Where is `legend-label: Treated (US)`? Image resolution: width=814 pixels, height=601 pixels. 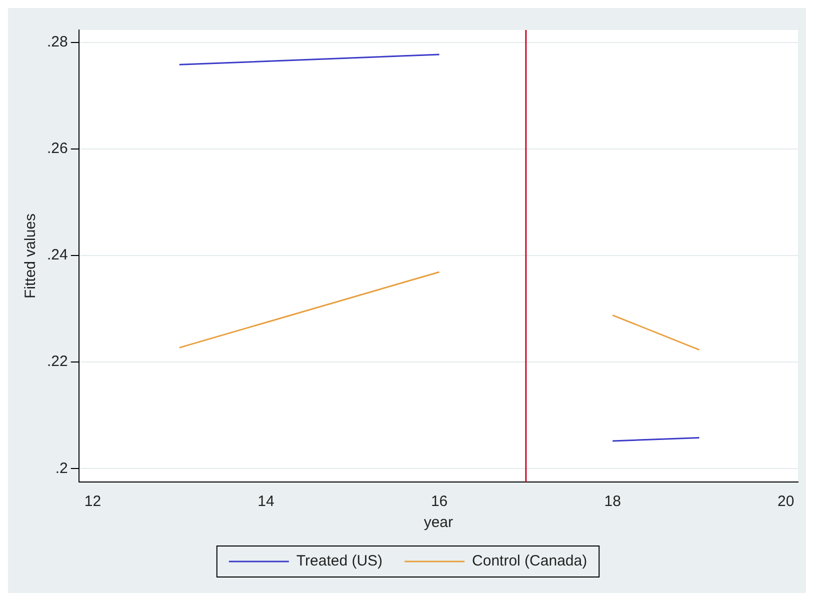
legend-label: Treated (US) is located at coordinates (339, 561).